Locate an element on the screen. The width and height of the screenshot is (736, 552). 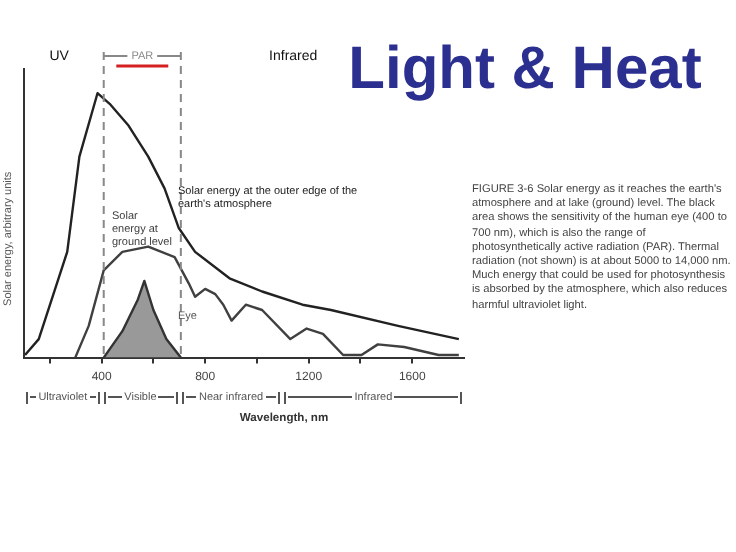
chart-title: Light & Heat is located at coordinates (525, 70).